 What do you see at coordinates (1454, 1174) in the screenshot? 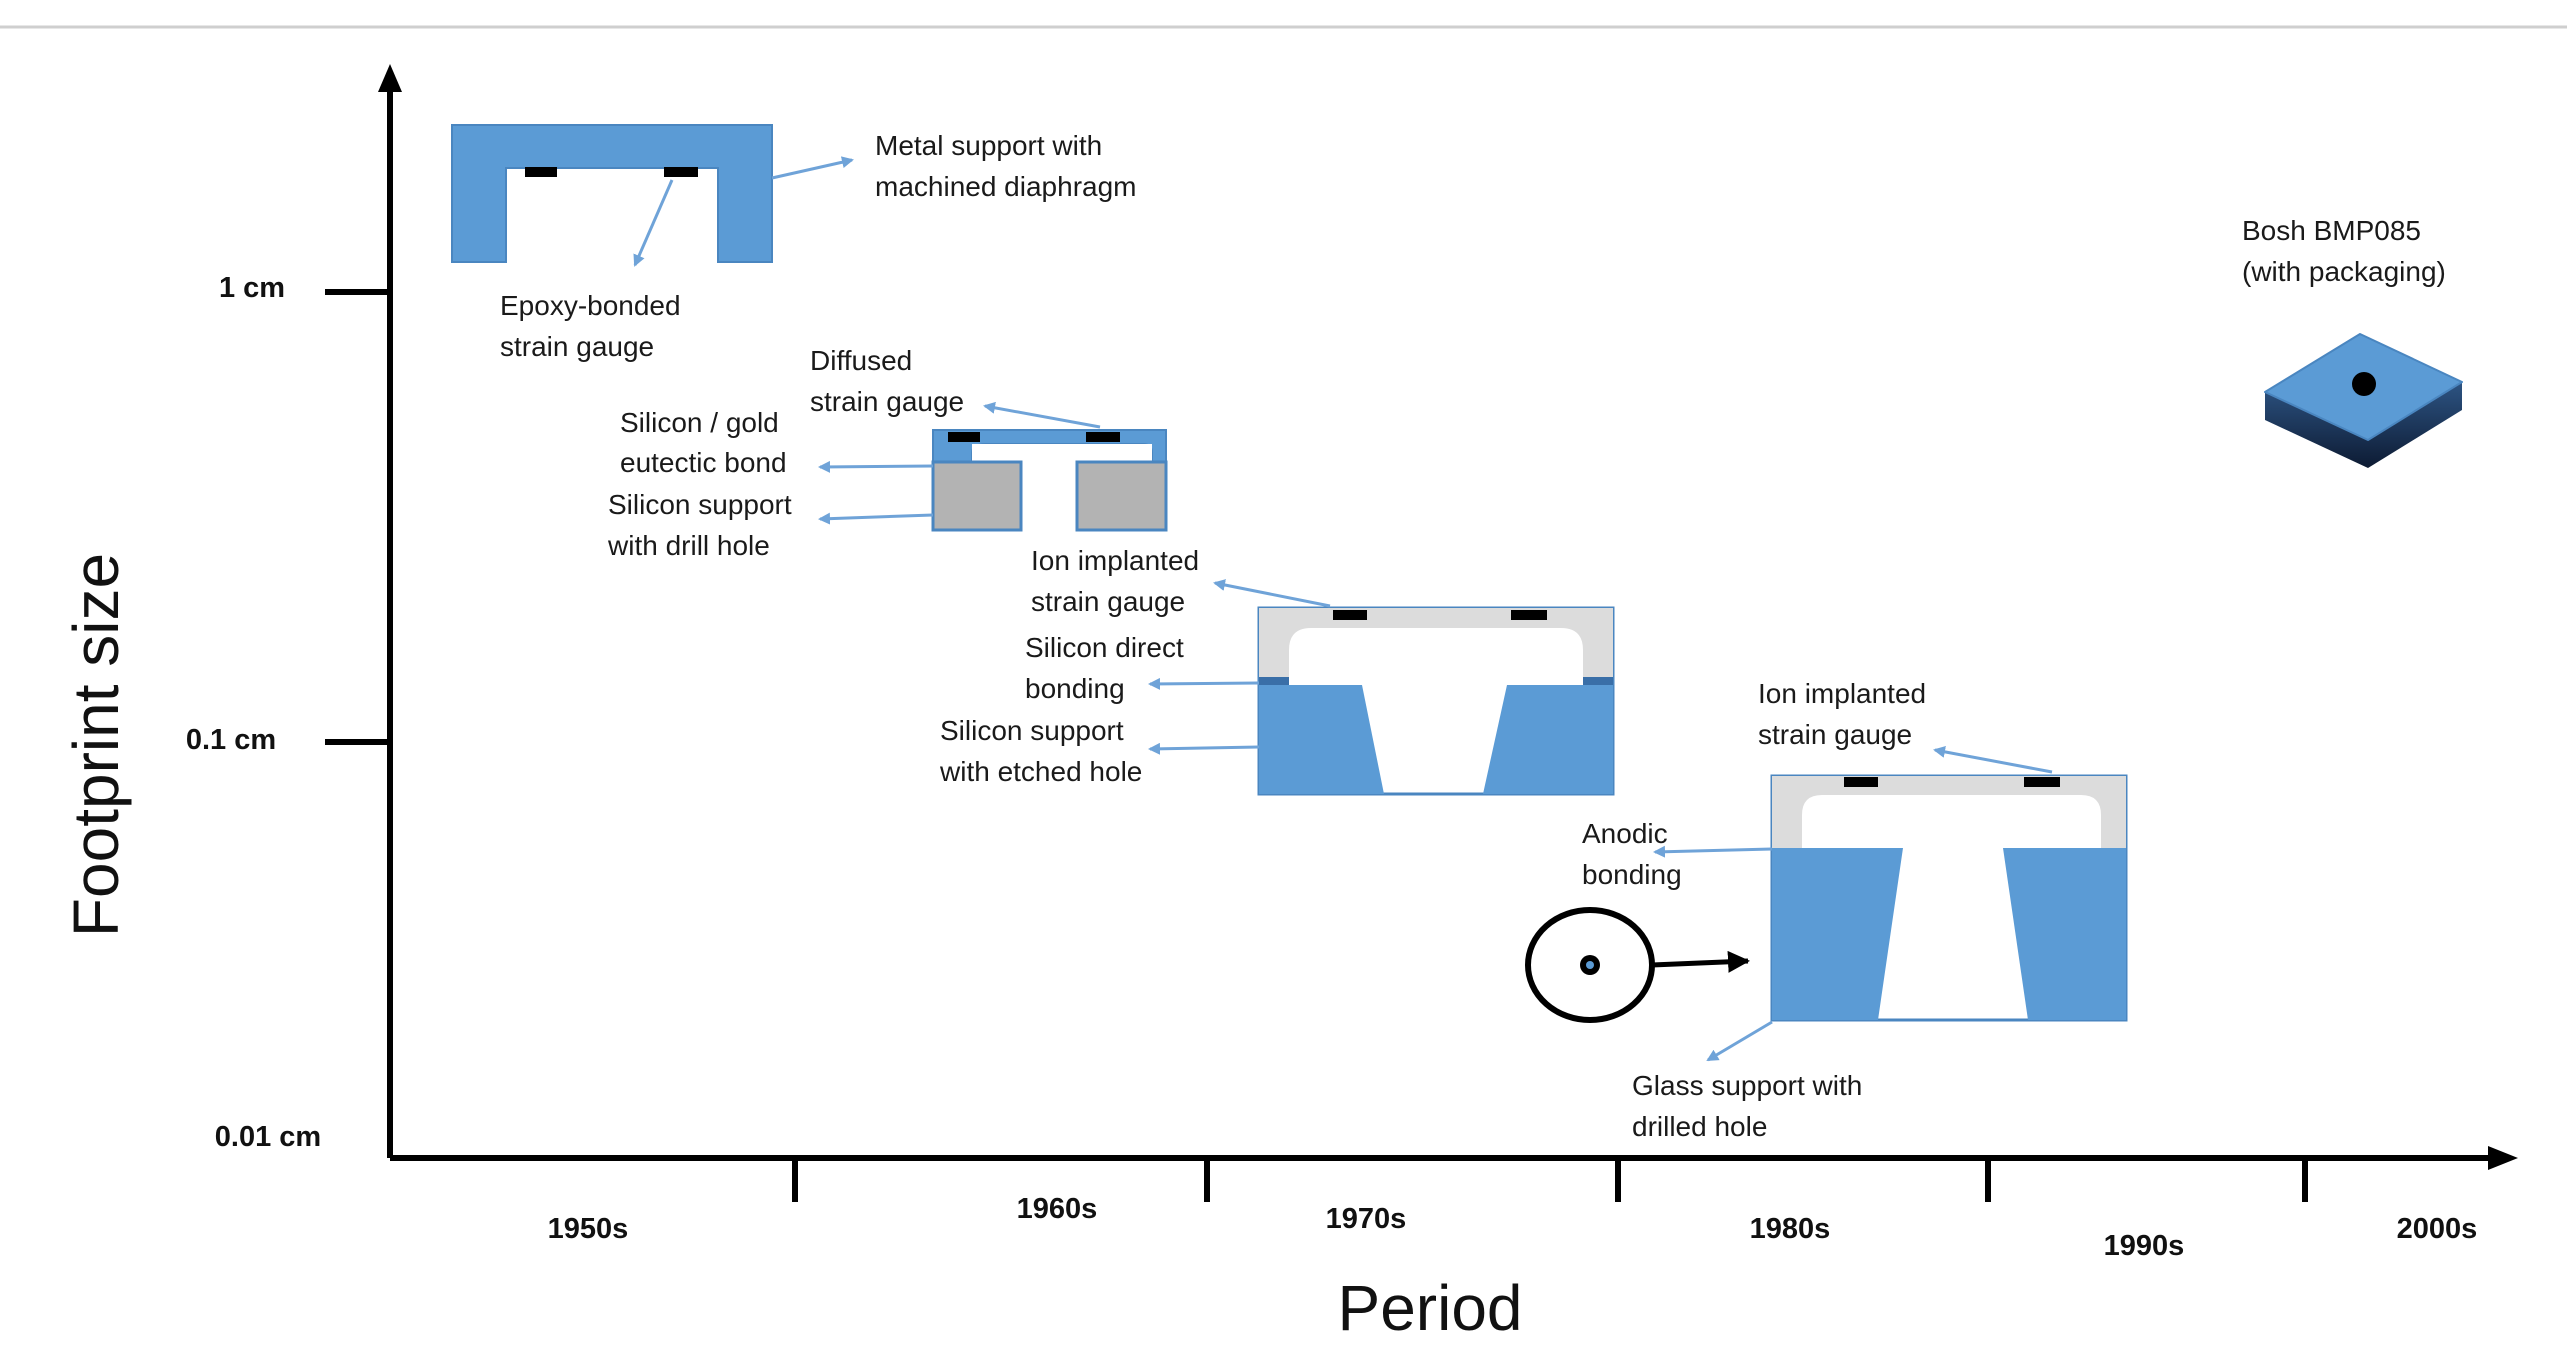
I see `x-axis` at bounding box center [1454, 1174].